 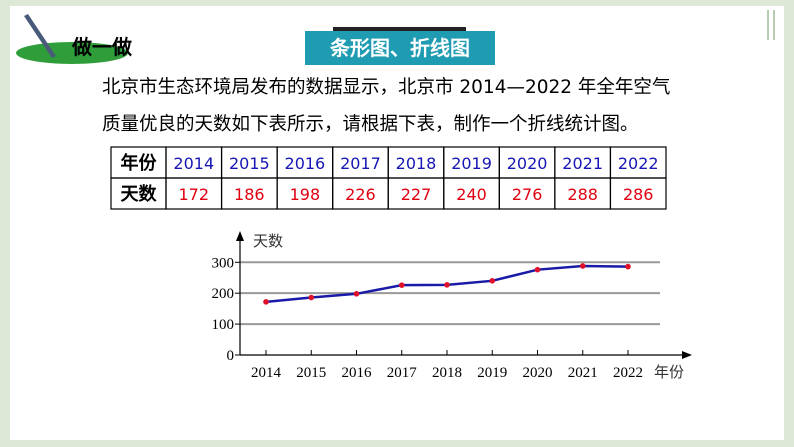 What do you see at coordinates (249, 163) in the screenshot?
I see `cell-text: 2015` at bounding box center [249, 163].